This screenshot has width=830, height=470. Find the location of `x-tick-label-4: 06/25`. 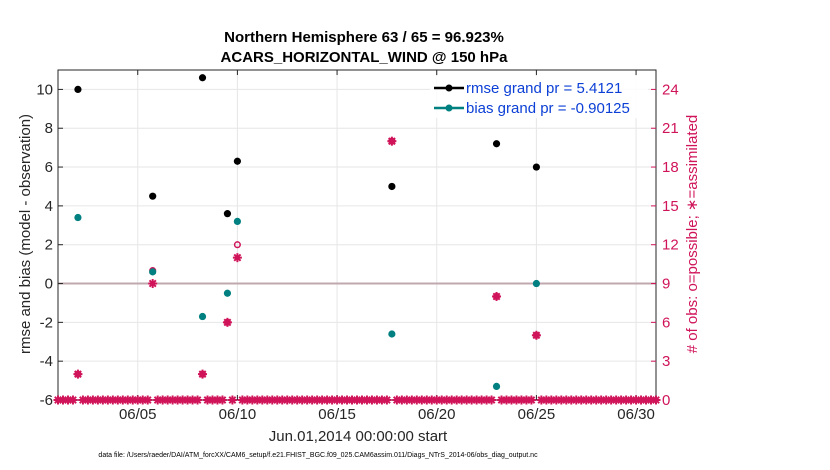

x-tick-label-4: 06/25 is located at coordinates (537, 414).